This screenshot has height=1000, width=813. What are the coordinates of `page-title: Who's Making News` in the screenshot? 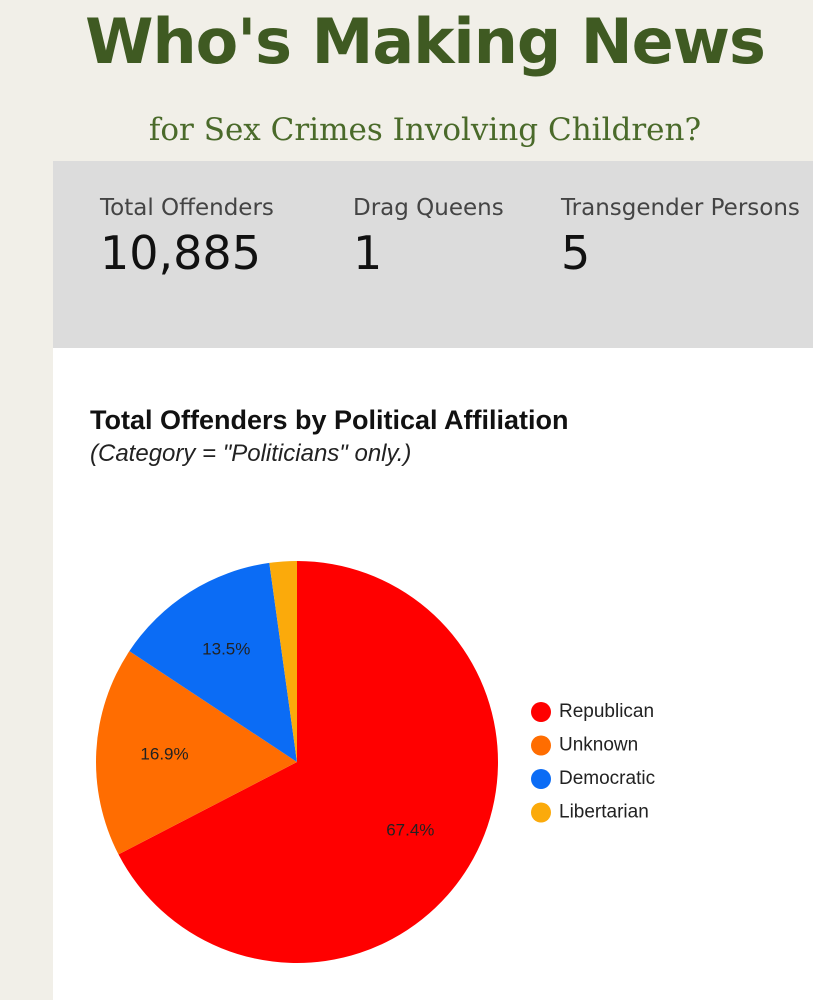 It's located at (425, 41).